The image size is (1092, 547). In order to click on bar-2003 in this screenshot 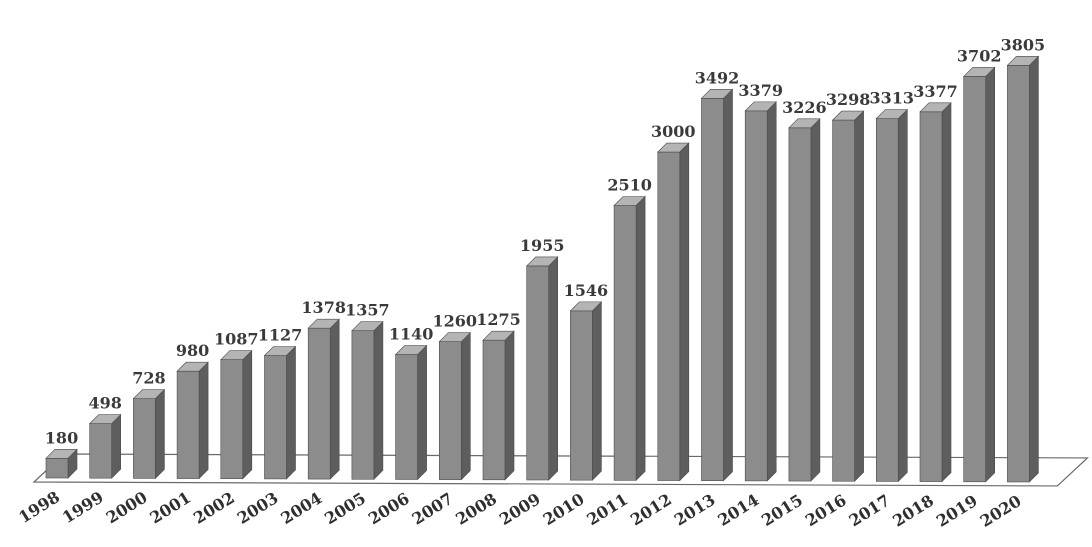, I will do `click(280, 412)`.